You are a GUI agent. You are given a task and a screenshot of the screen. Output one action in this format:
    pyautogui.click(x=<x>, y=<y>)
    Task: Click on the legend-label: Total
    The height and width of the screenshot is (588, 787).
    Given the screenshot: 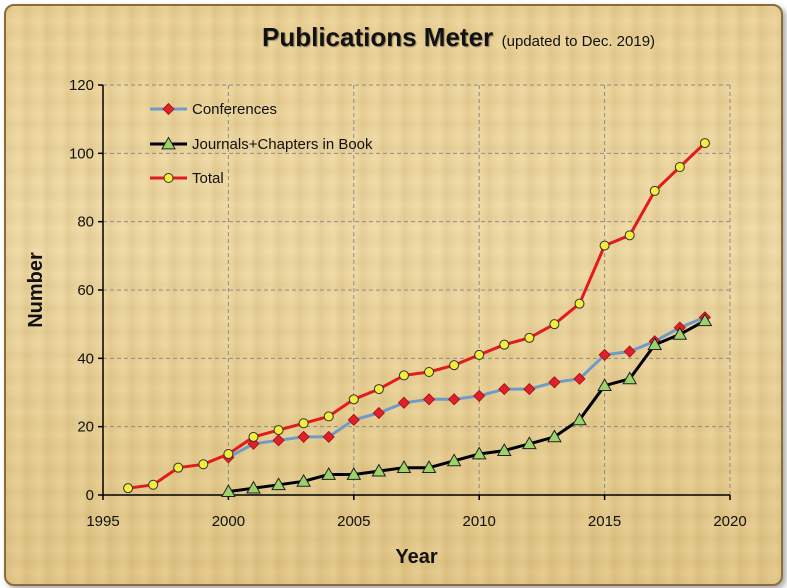 What is the action you would take?
    pyautogui.click(x=208, y=178)
    